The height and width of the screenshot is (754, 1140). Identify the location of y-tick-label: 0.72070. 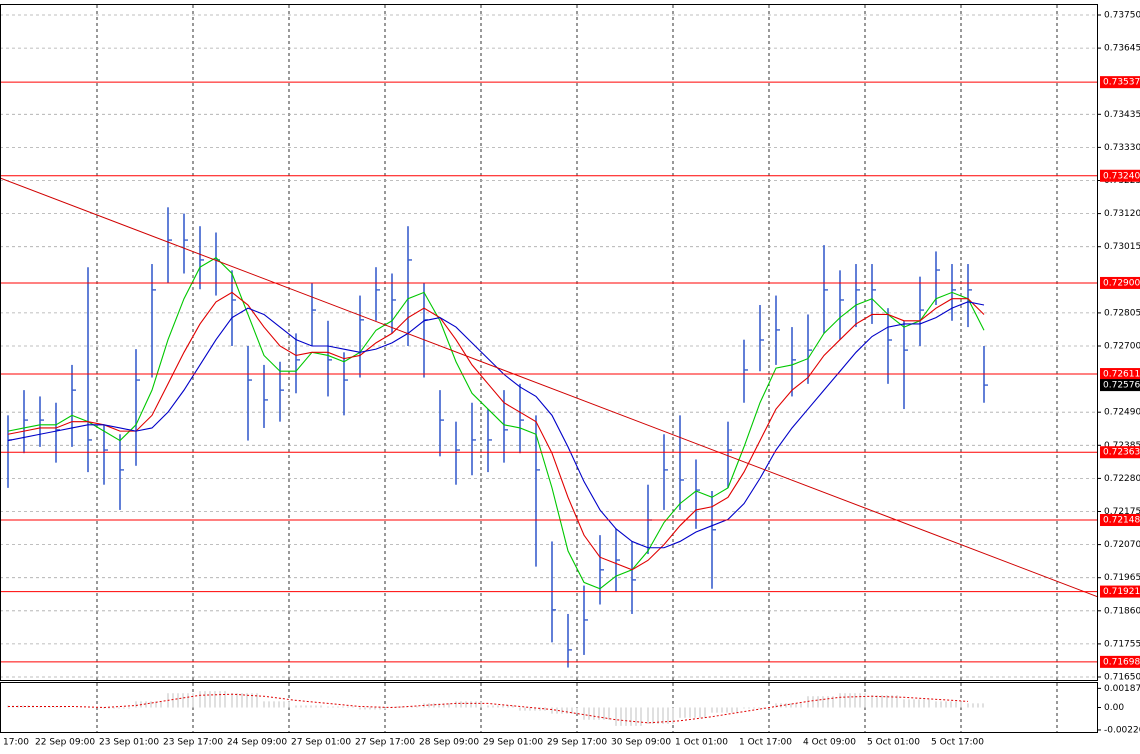
(1122, 545).